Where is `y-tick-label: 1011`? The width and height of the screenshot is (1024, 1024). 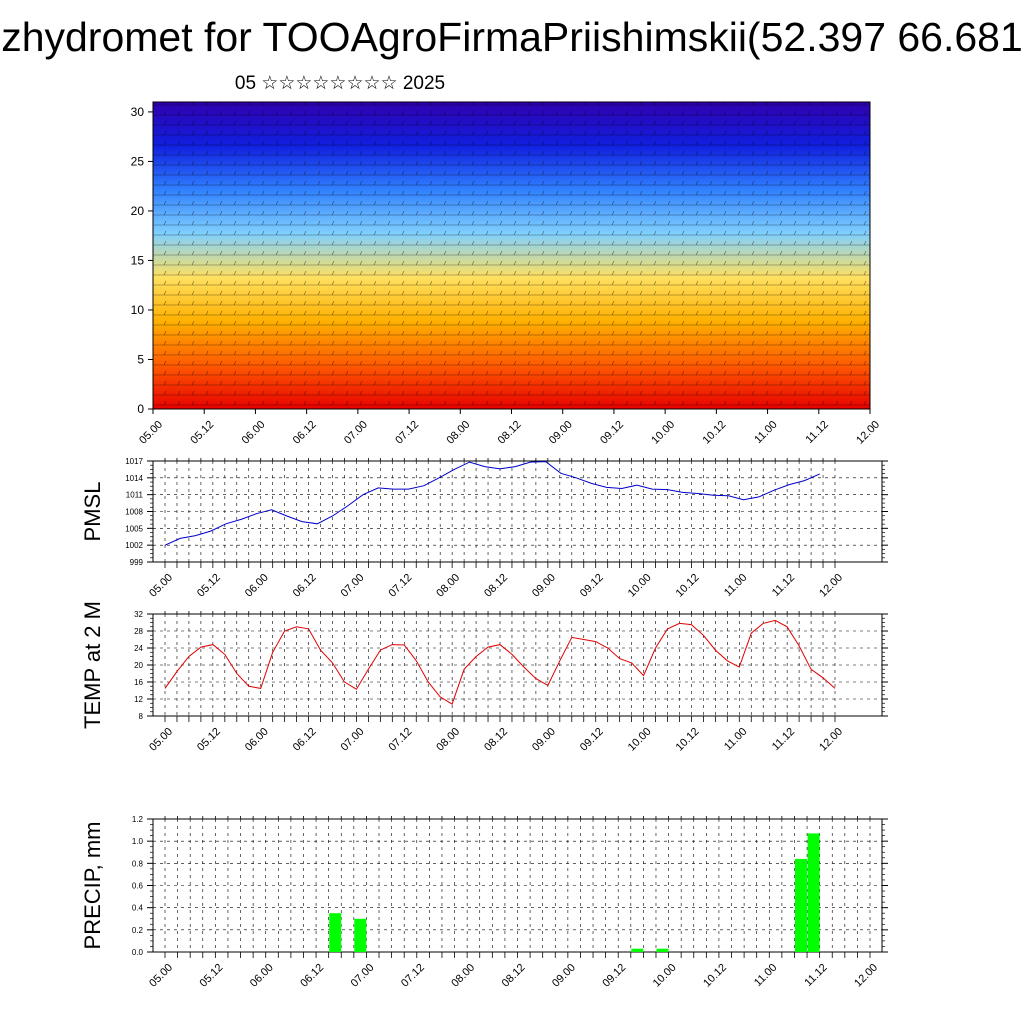 y-tick-label: 1011 is located at coordinates (135, 495).